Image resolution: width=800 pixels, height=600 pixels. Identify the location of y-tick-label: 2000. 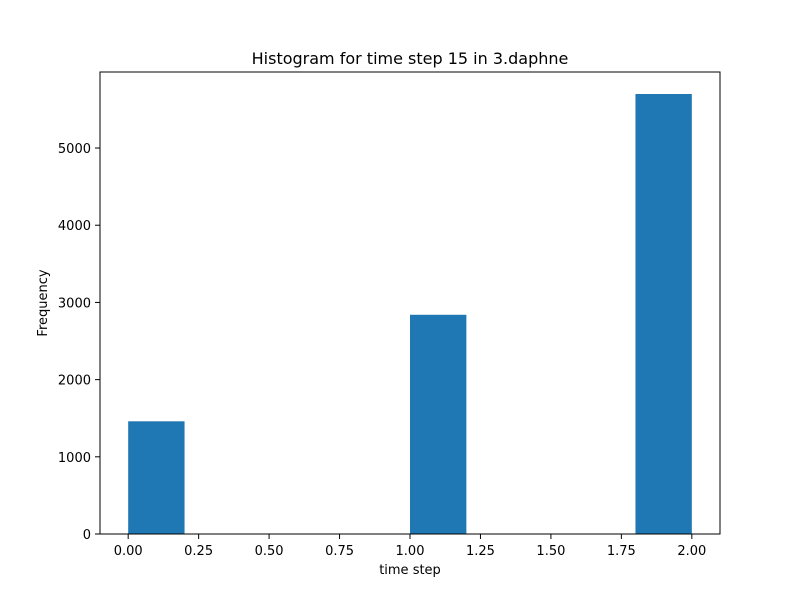
(74, 381).